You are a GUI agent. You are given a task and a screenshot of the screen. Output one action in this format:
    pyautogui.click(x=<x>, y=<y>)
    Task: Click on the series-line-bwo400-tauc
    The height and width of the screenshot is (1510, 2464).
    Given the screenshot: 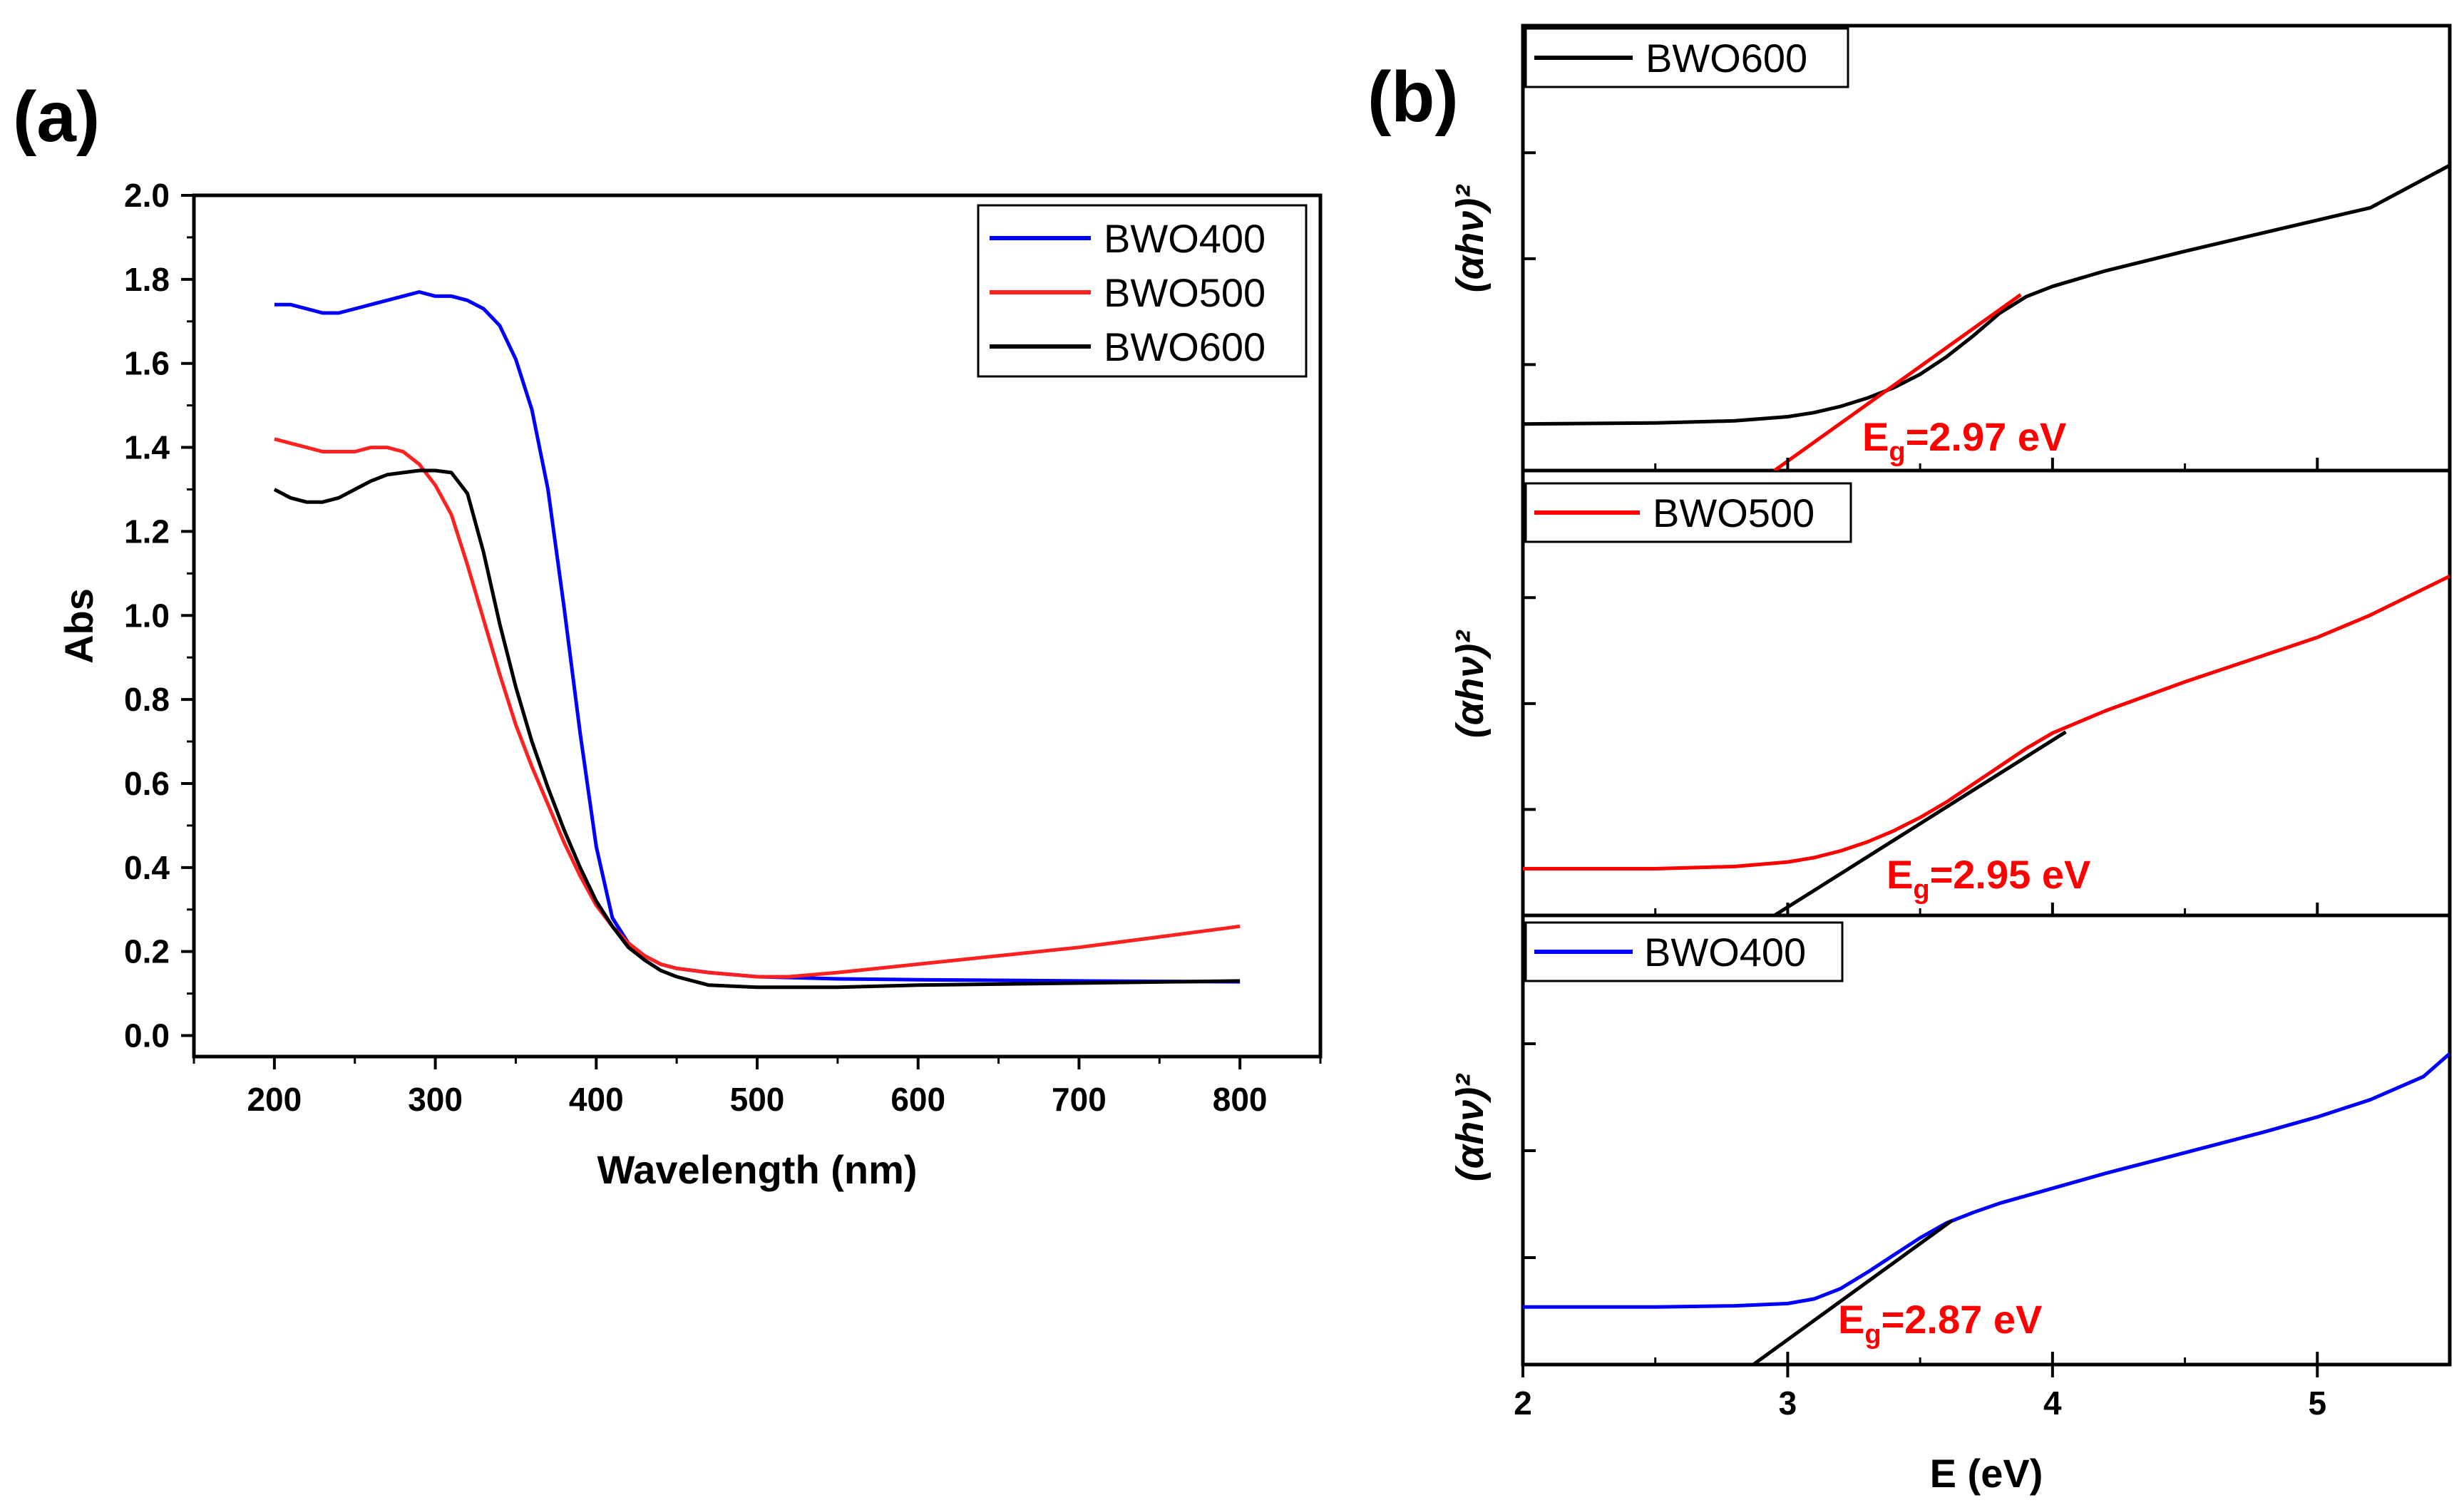 What is the action you would take?
    pyautogui.click(x=1986, y=1180)
    